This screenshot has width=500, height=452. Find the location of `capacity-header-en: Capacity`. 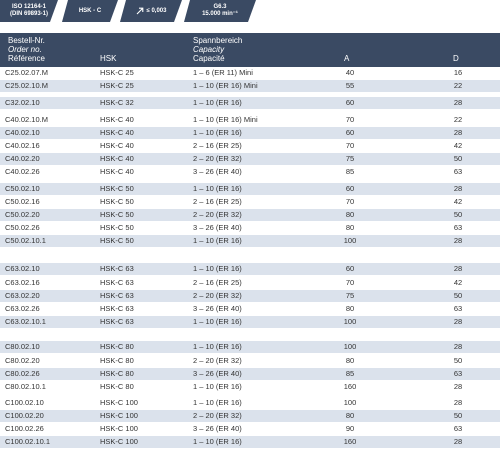

capacity-header-en: Capacity is located at coordinates (209, 49).